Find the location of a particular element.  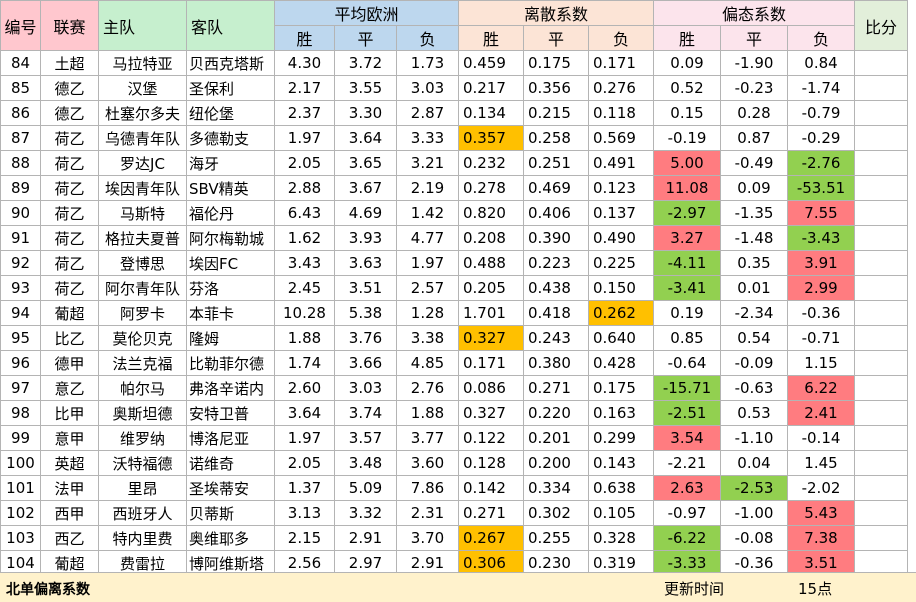

row-away-team: 福伦丹 is located at coordinates (230, 213).